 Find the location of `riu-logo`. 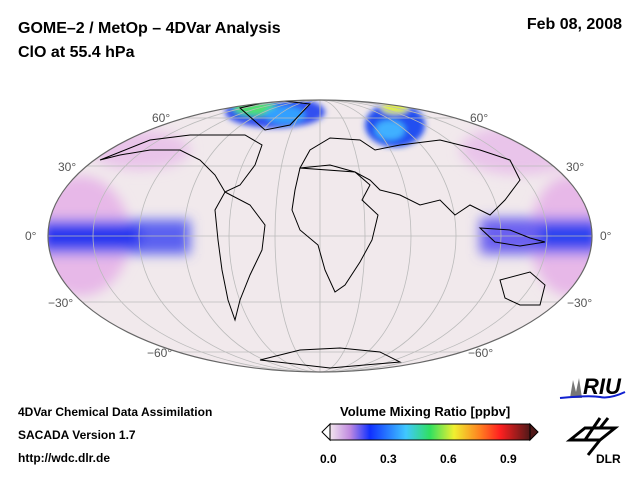

riu-logo is located at coordinates (592, 388).